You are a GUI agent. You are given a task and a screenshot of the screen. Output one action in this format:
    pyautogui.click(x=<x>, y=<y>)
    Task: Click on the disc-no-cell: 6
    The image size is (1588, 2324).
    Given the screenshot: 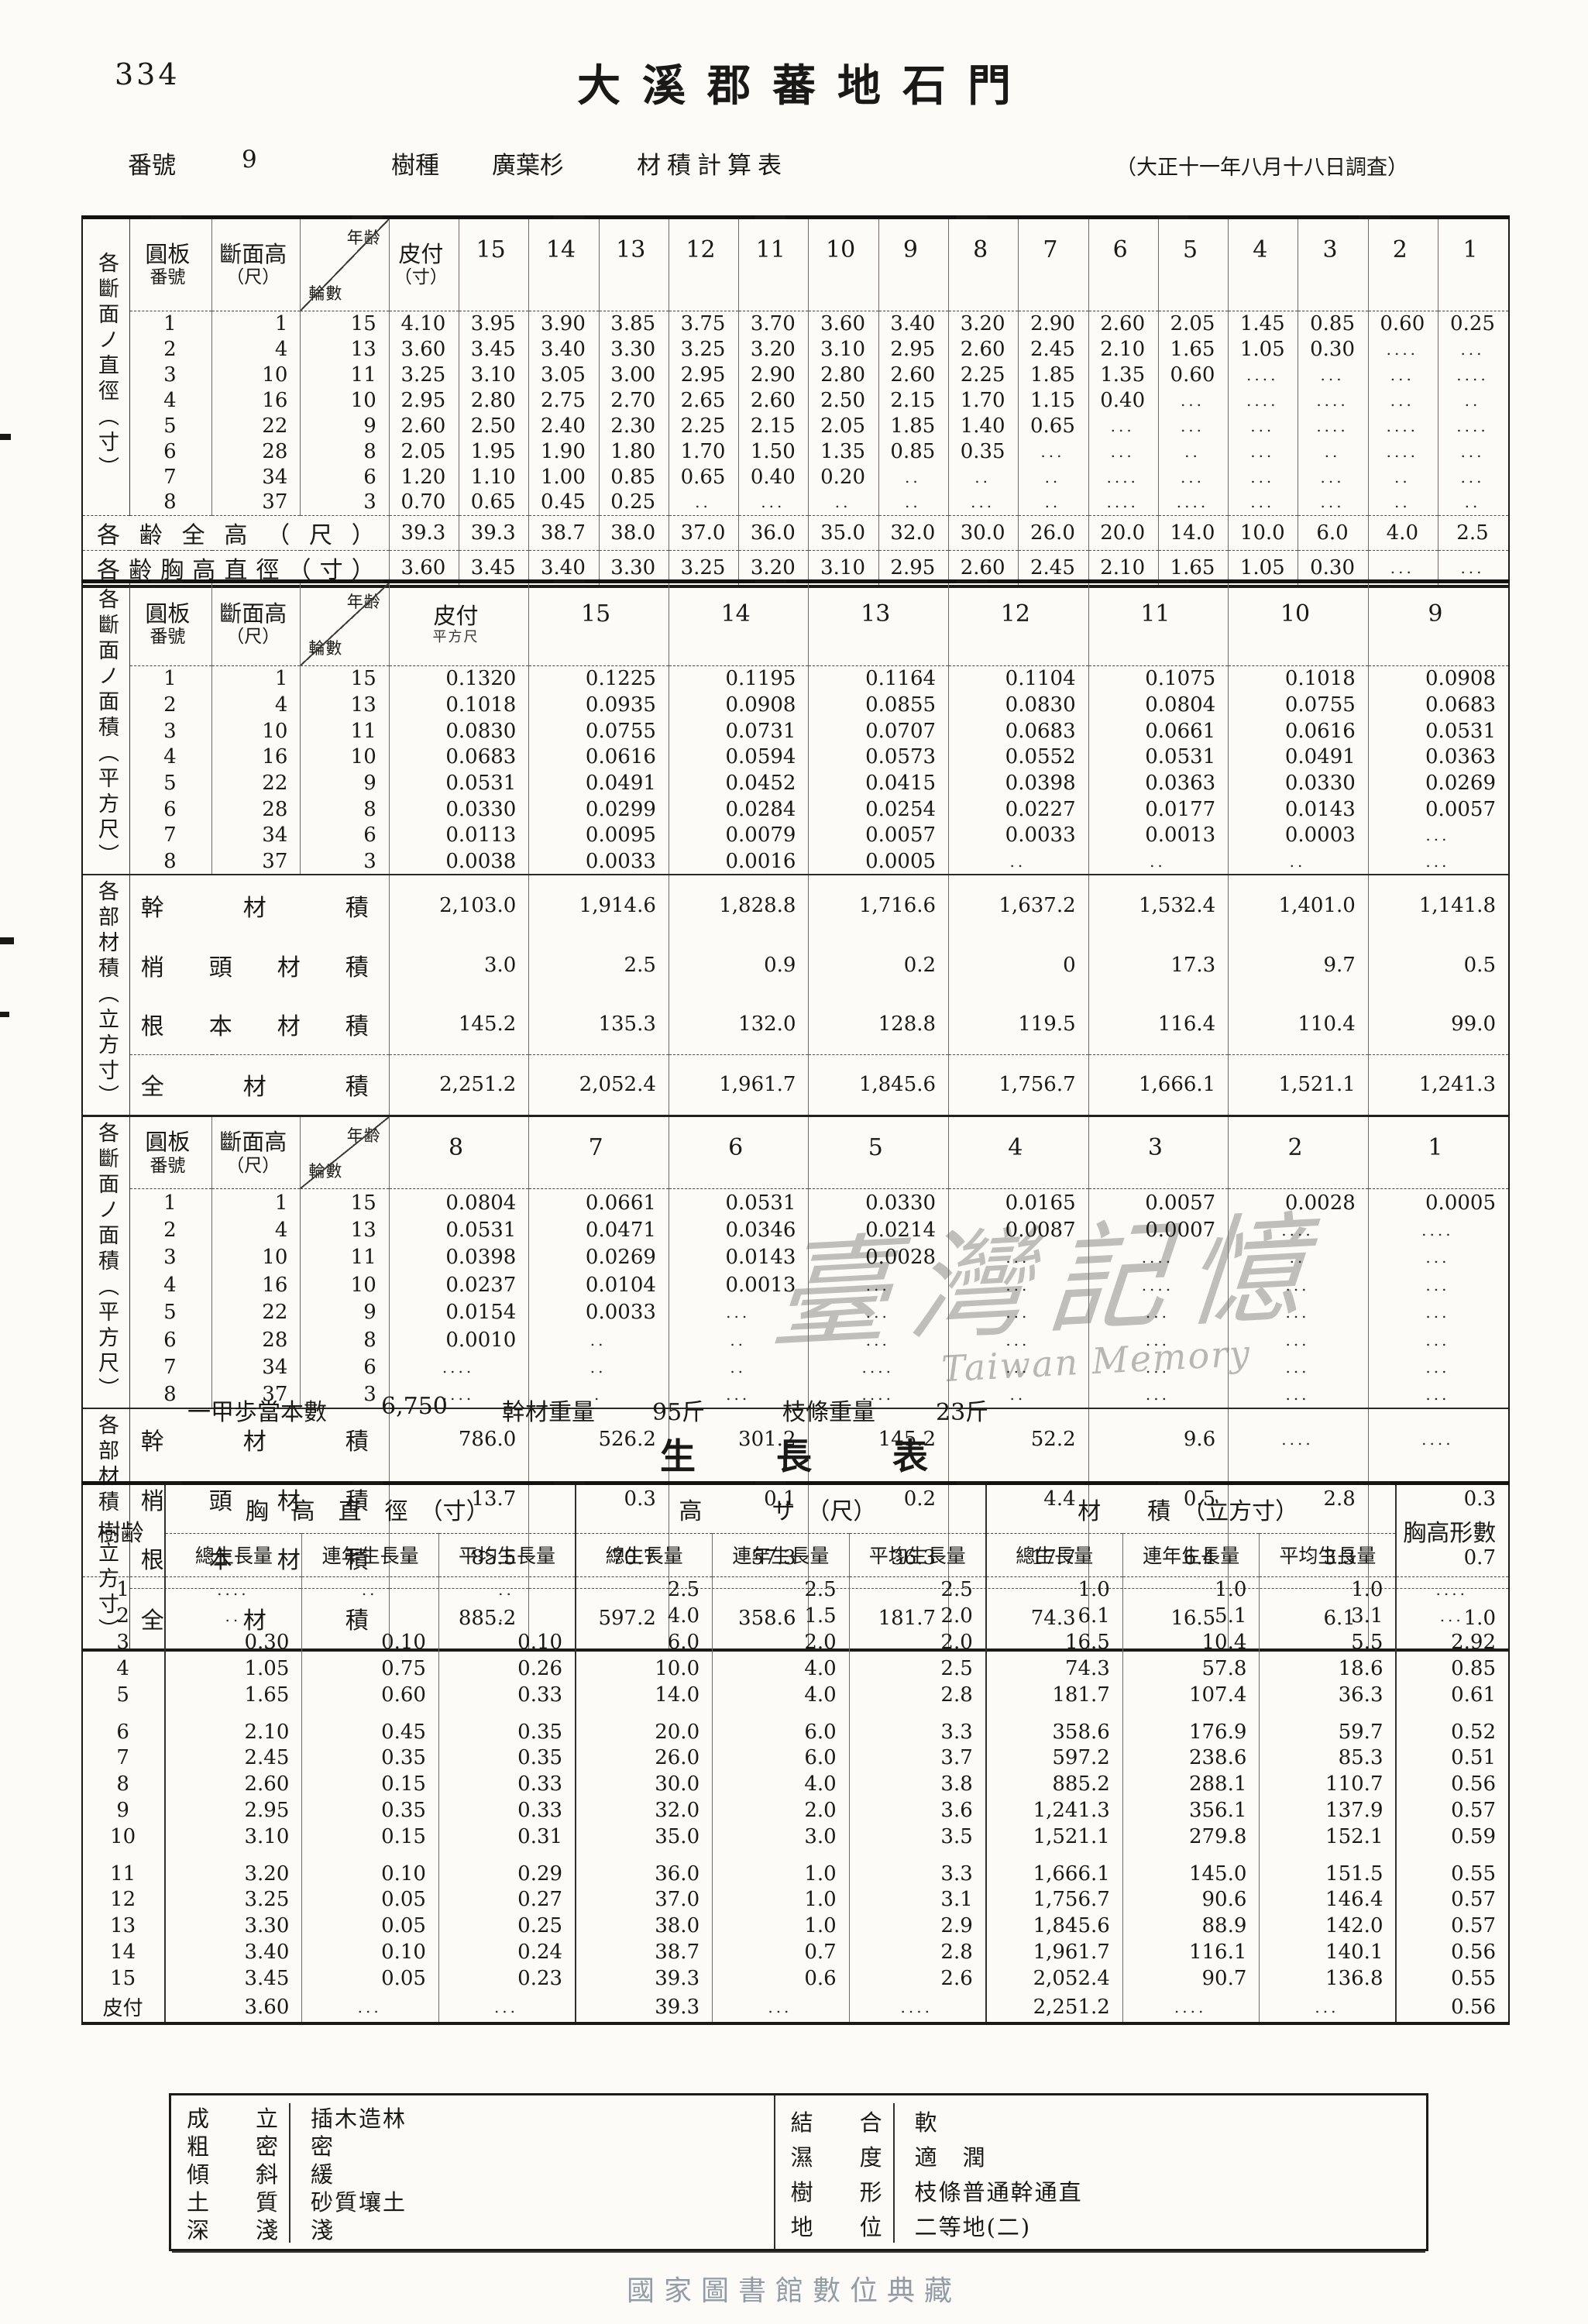 What is the action you would take?
    pyautogui.click(x=170, y=809)
    